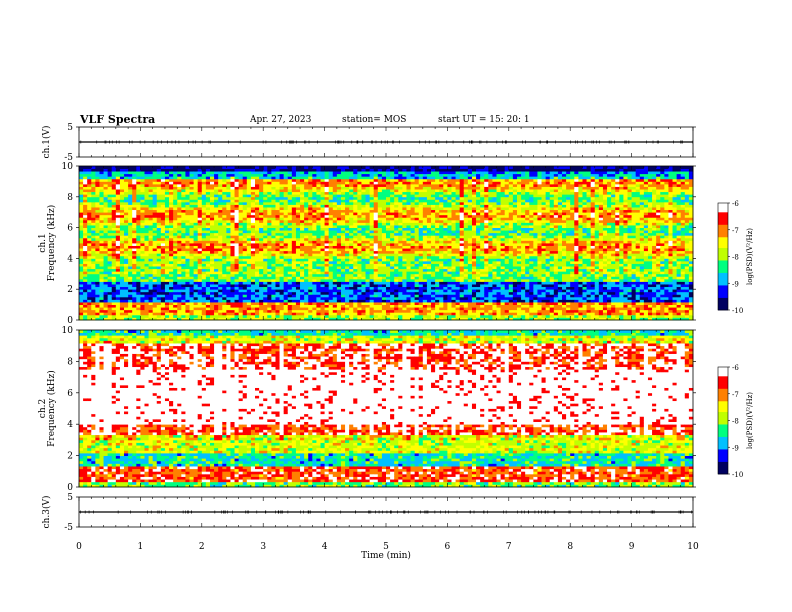 Image resolution: width=792 pixels, height=612 pixels. I want to click on station-label: station= MOS, so click(374, 120).